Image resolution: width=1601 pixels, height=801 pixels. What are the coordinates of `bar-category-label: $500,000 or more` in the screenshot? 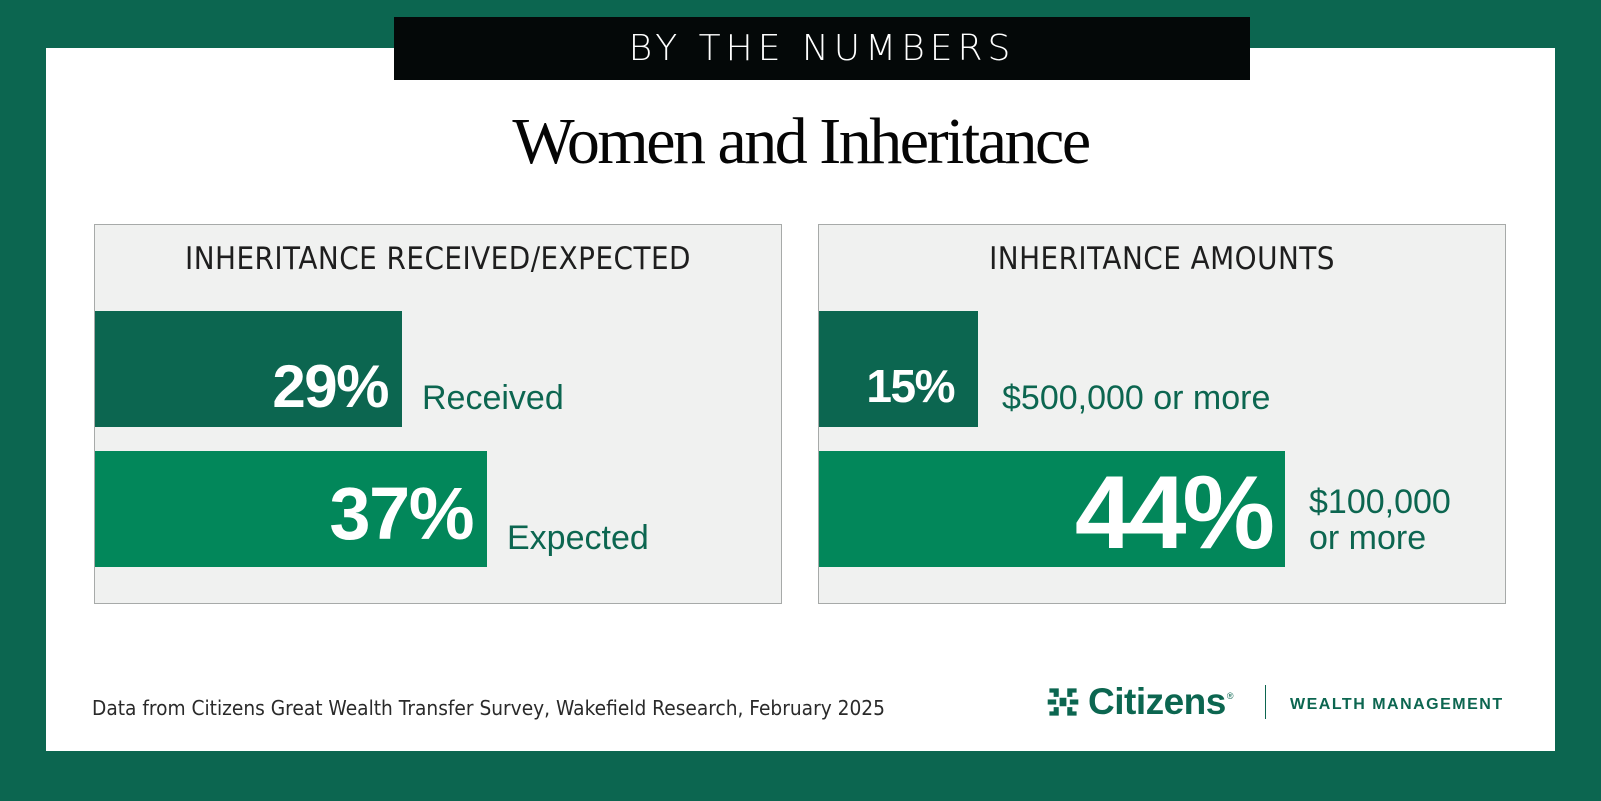 It's located at (1136, 398).